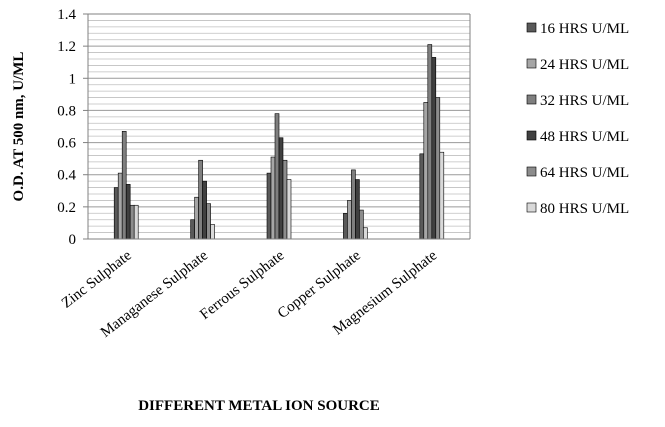 The image size is (665, 427). Describe the element at coordinates (242, 285) in the screenshot. I see `x-tick-label: Ferrous Sulphate` at that location.